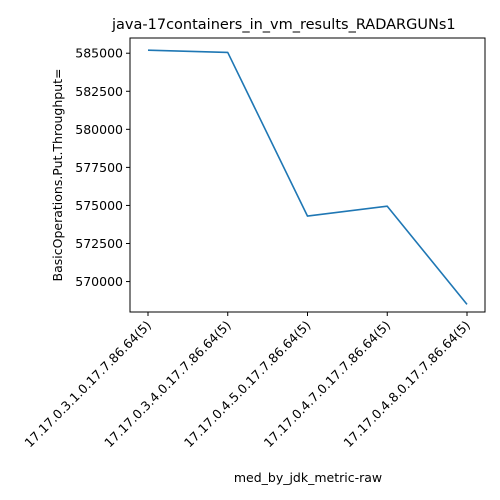 The image size is (500, 500). What do you see at coordinates (99, 91) in the screenshot?
I see `y-tick-label: 582500` at bounding box center [99, 91].